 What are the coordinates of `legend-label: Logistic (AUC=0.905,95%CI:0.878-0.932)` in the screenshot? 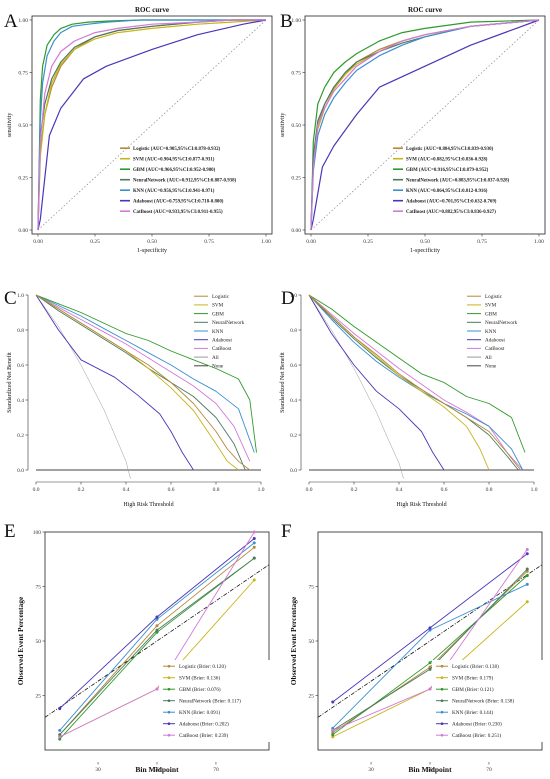 It's located at (177, 149).